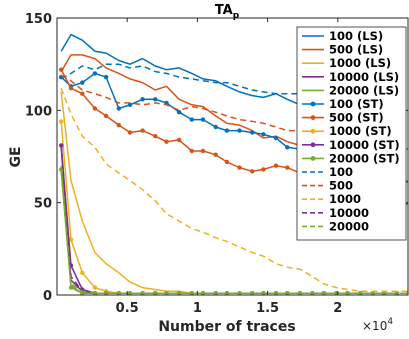 The image size is (409, 339). I want to click on x-tick-label: 2, so click(337, 308).